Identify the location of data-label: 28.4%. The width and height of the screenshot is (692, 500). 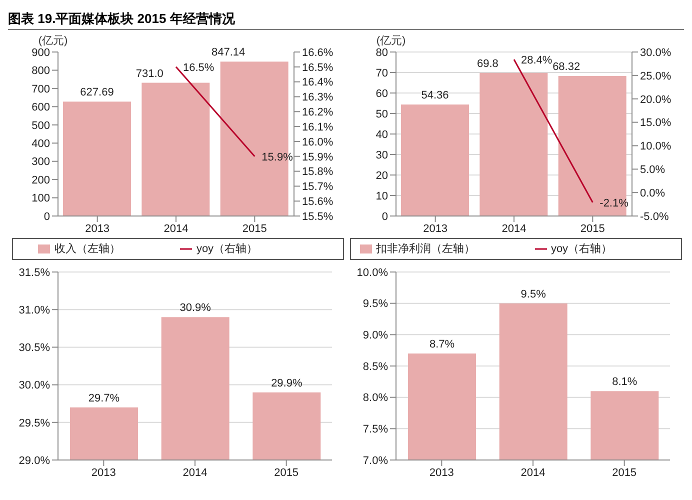
(536, 60).